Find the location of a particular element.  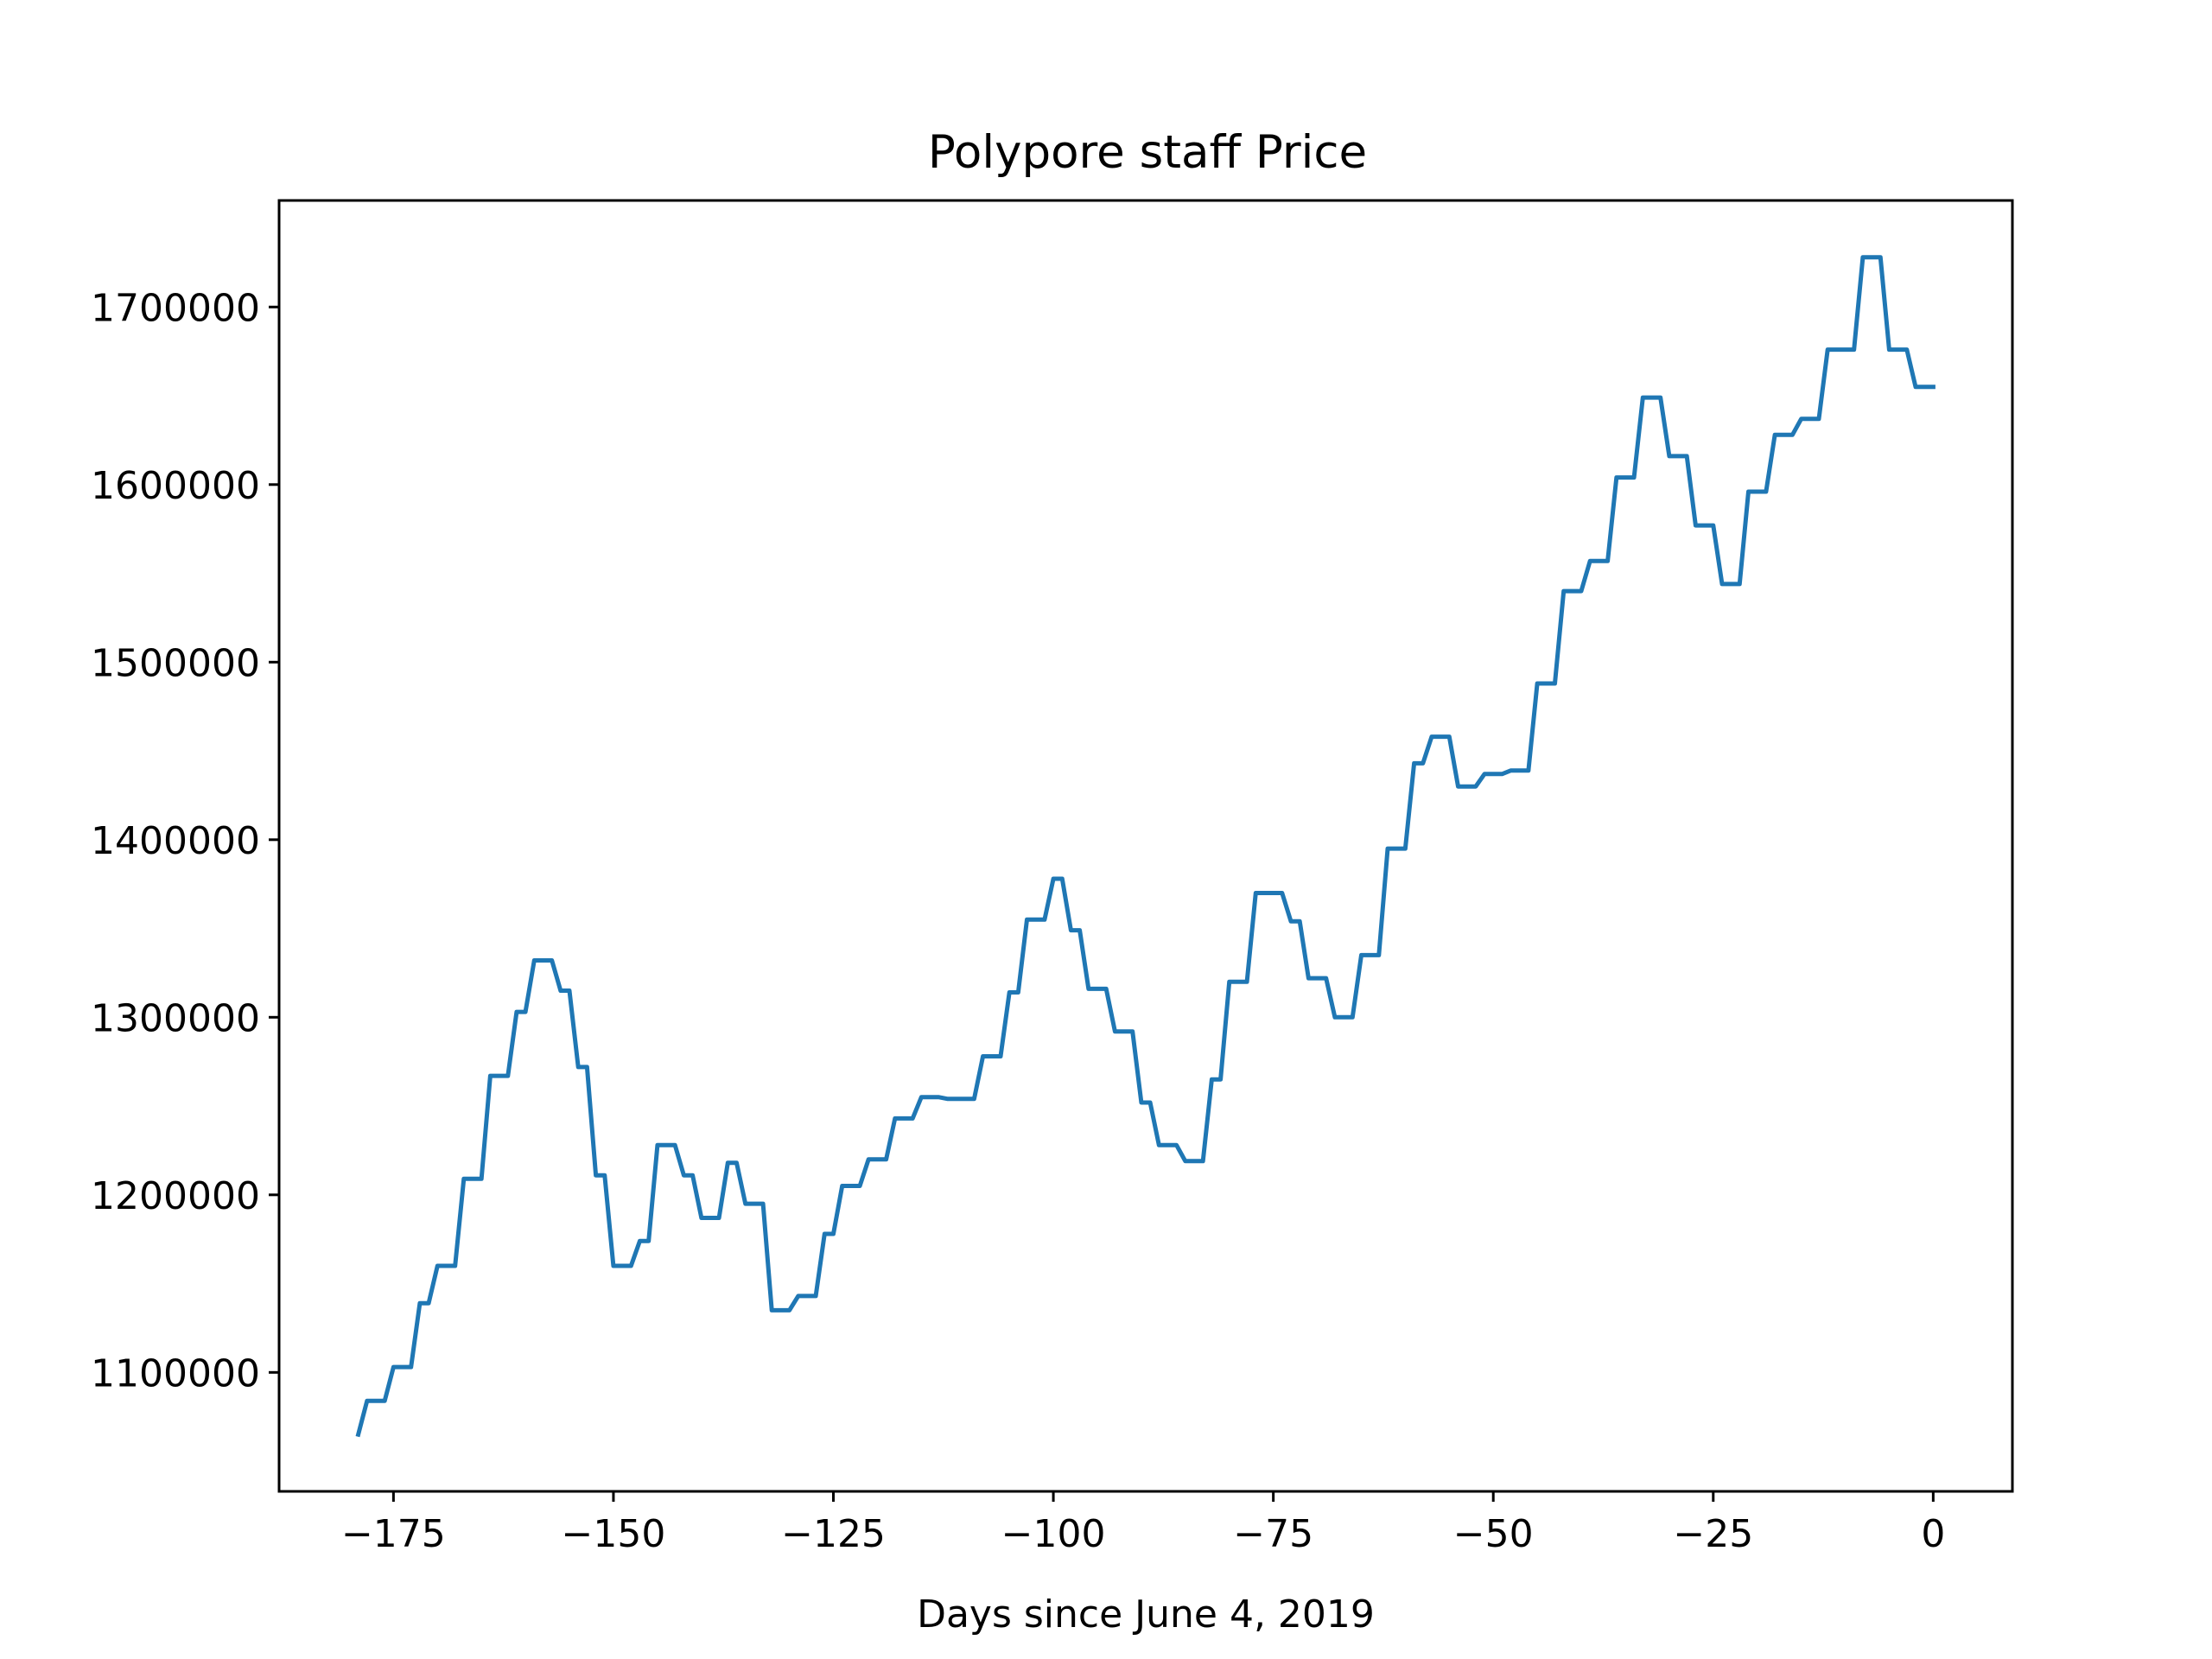

x-tick-label: −175 is located at coordinates (393, 1534).